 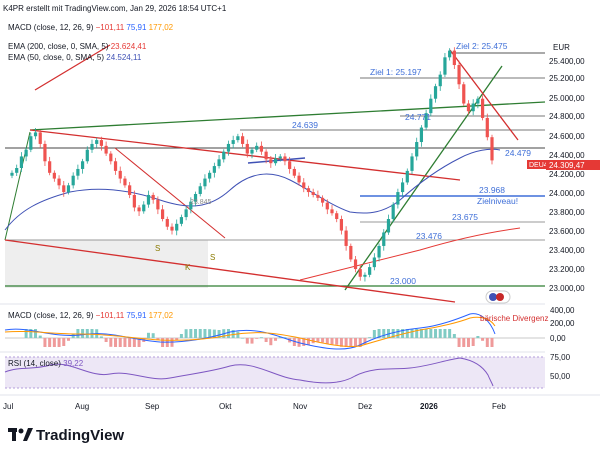 I want to click on macd-signal-line, so click(x=250, y=331).